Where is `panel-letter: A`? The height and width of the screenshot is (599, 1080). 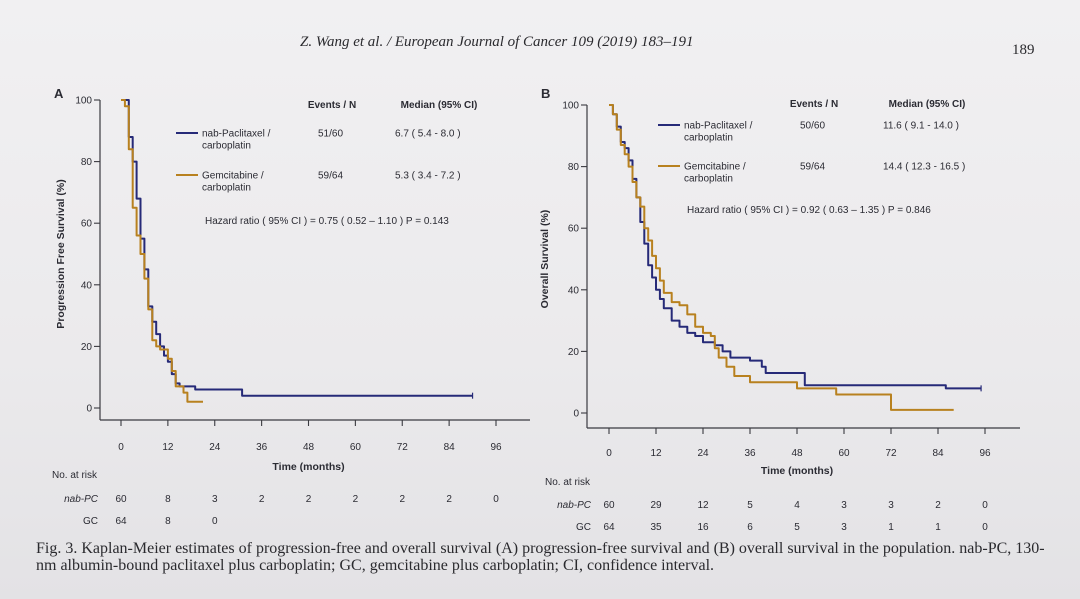 panel-letter: A is located at coordinates (59, 93).